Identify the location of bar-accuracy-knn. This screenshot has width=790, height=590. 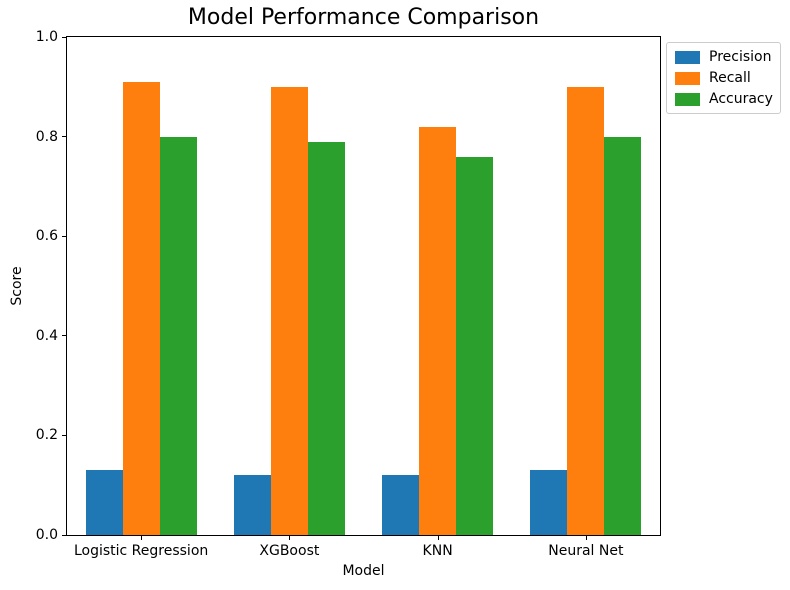
(475, 345).